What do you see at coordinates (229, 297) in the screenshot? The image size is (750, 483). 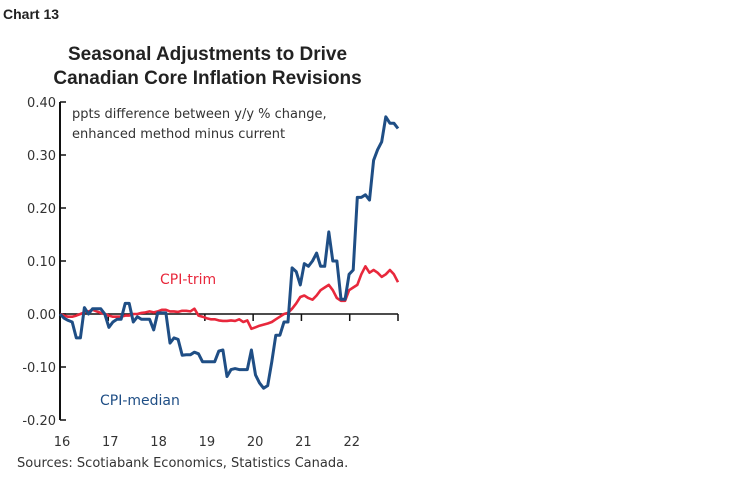 I see `series-line-cpi-trim` at bounding box center [229, 297].